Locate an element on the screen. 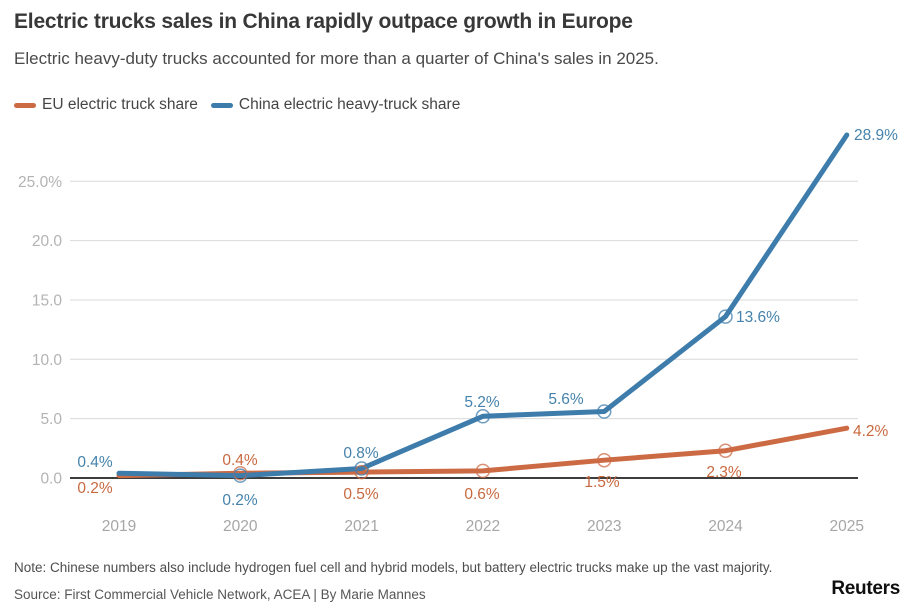 The width and height of the screenshot is (908, 610). y-axis-label: 15.0 is located at coordinates (47, 300).